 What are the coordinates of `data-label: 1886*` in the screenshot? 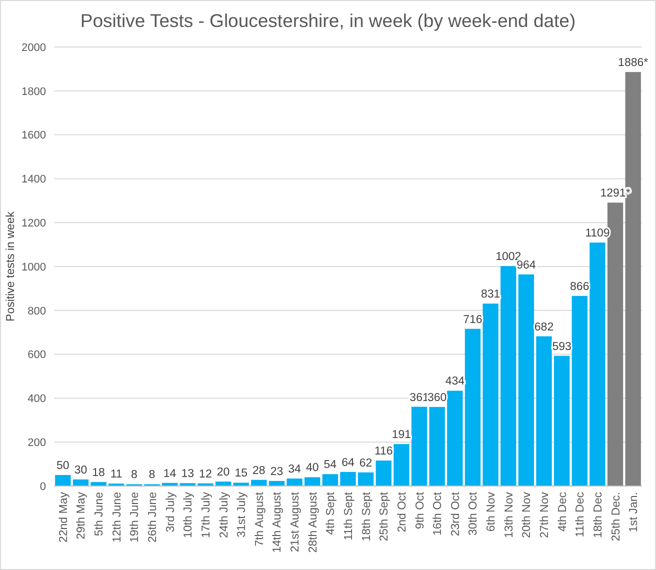 It's located at (633, 63).